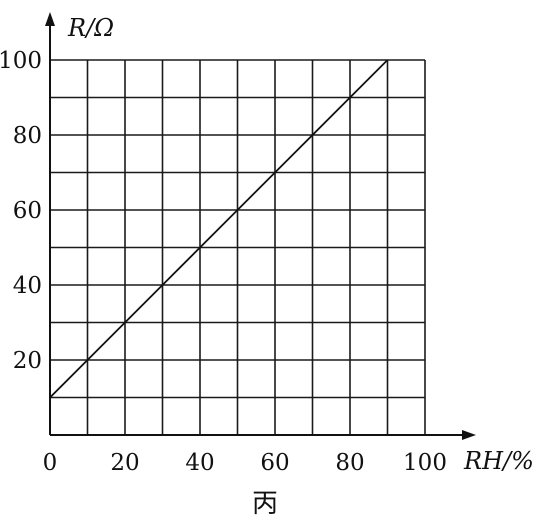  What do you see at coordinates (27, 361) in the screenshot?
I see `y-tick-label: 20` at bounding box center [27, 361].